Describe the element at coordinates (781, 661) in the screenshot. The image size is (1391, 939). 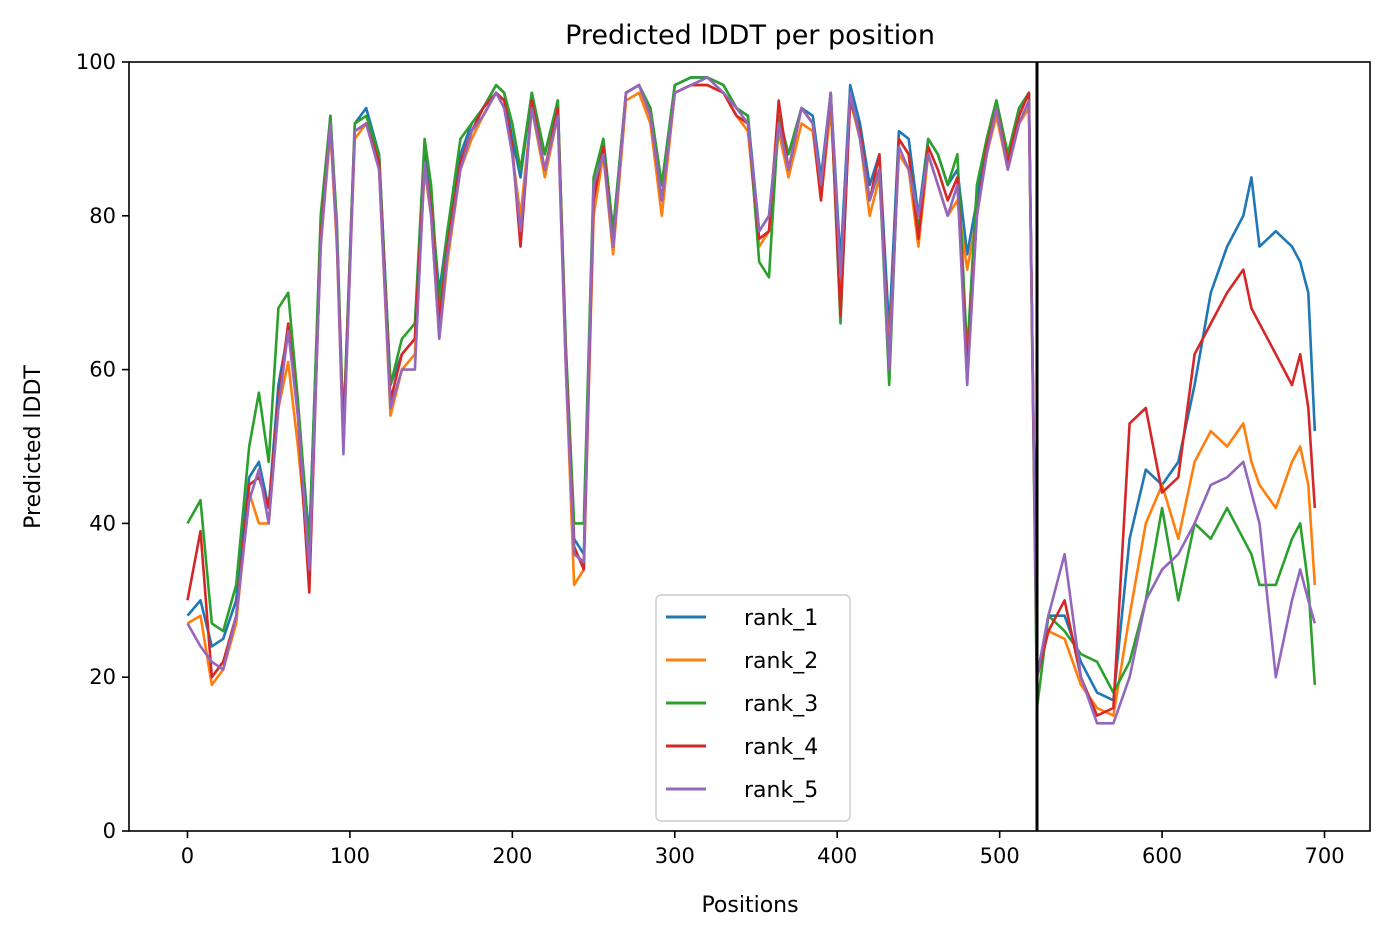
I see `legend-label: rank_2` at that location.